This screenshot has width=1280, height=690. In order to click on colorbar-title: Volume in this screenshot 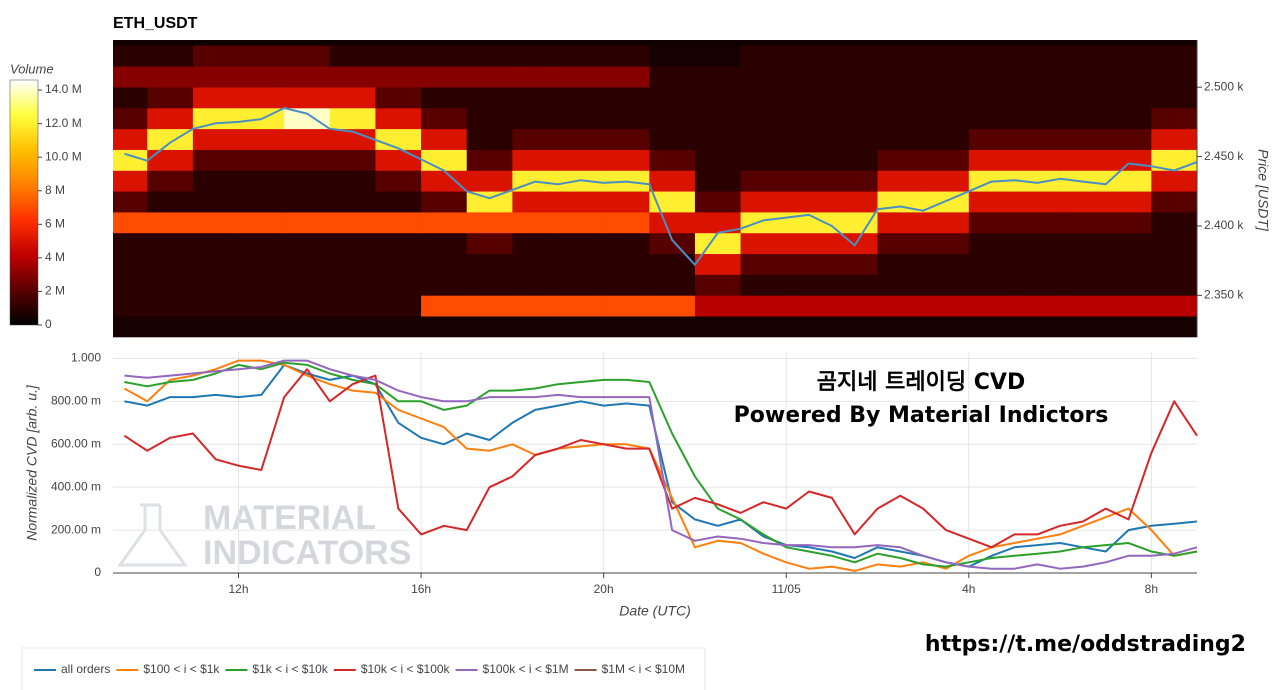, I will do `click(32, 68)`.